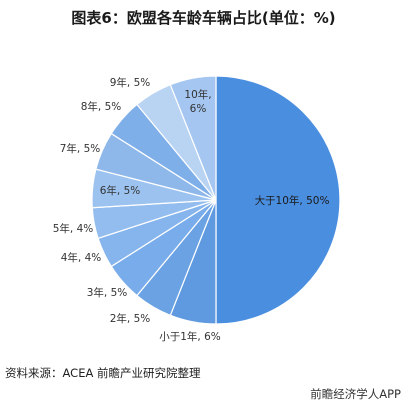  Describe the element at coordinates (355, 394) in the screenshot. I see `watermark-text: 前瞻经济学人APP` at that location.